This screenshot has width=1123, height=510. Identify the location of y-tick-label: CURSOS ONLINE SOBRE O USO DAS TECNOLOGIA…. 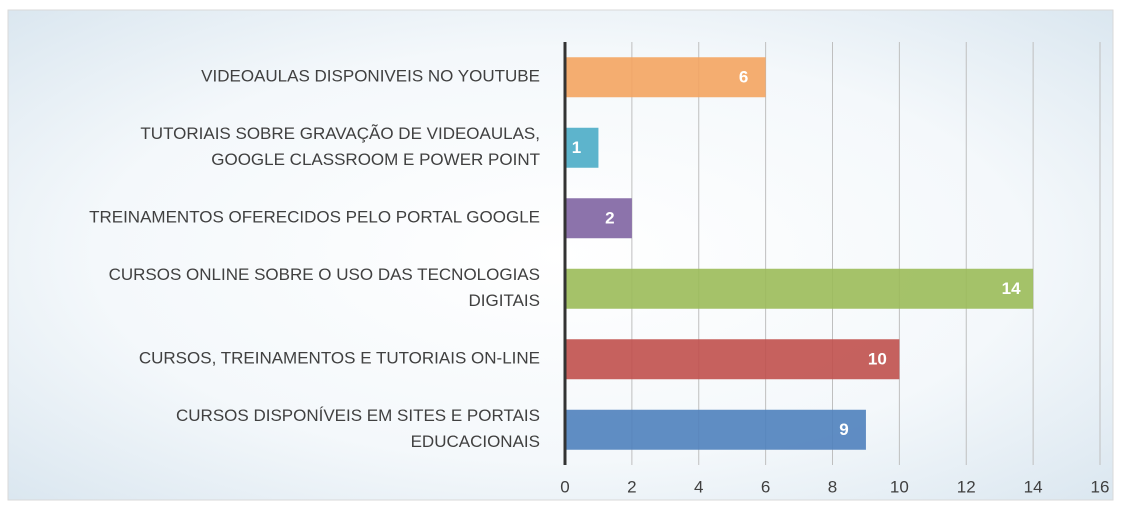
(324, 274).